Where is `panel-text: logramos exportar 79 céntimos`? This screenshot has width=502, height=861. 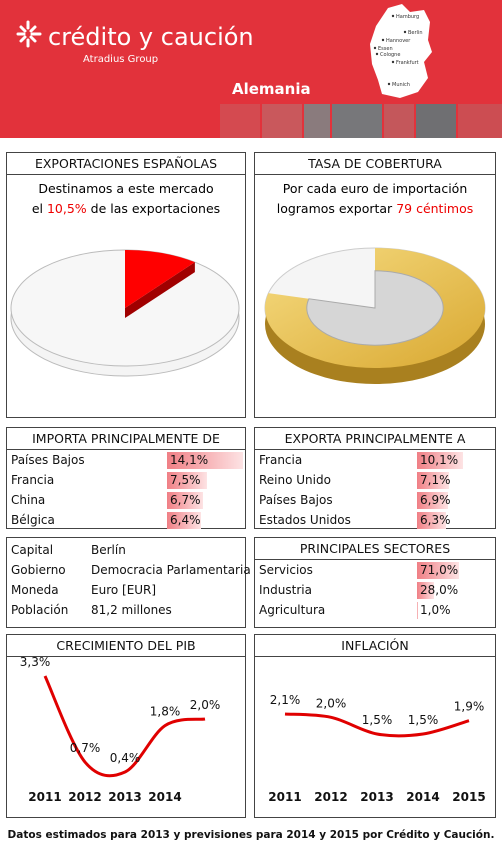
panel-text: logramos exportar 79 céntimos is located at coordinates (375, 208).